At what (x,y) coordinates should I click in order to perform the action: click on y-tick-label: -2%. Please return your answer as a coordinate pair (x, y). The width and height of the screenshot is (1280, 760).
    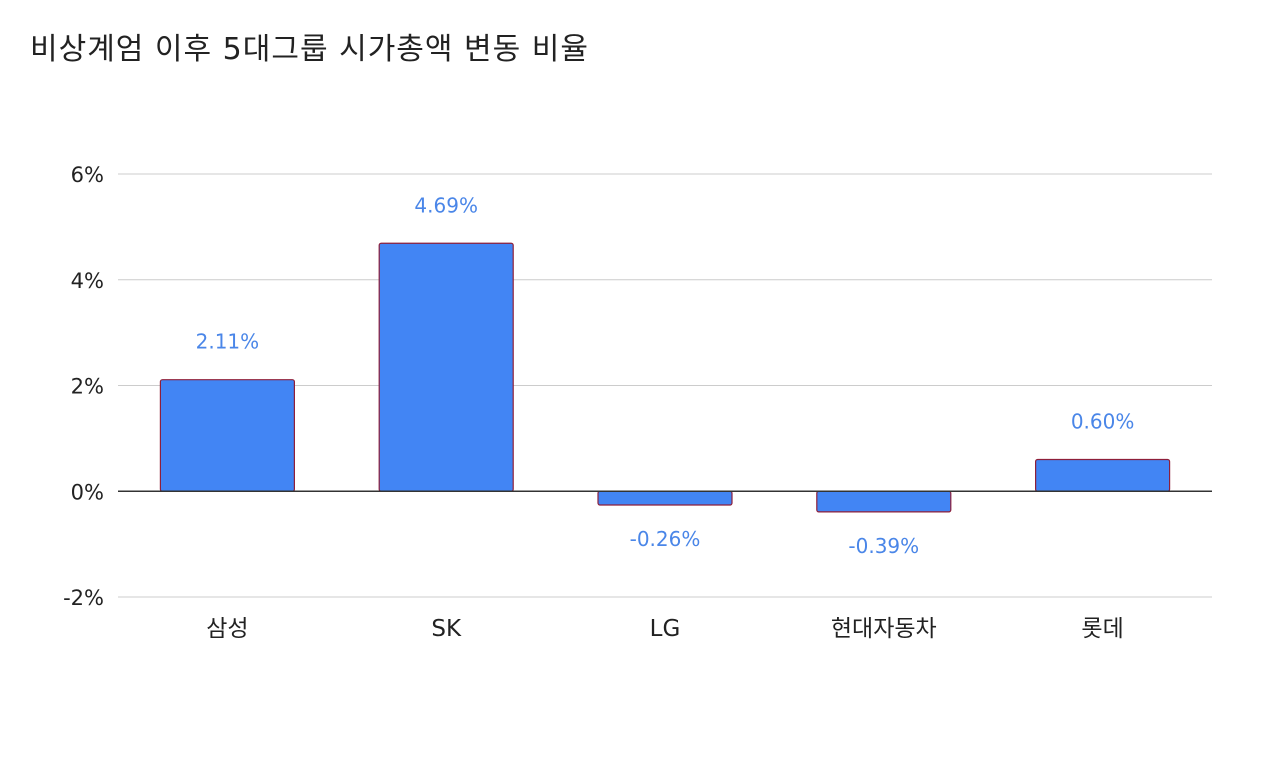
    Looking at the image, I should click on (83, 598).